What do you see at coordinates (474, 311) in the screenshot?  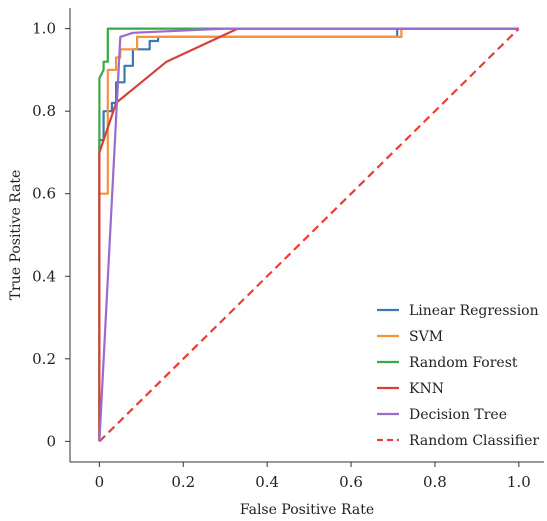 I see `legend-label-linear-regression: Linear Regression` at bounding box center [474, 311].